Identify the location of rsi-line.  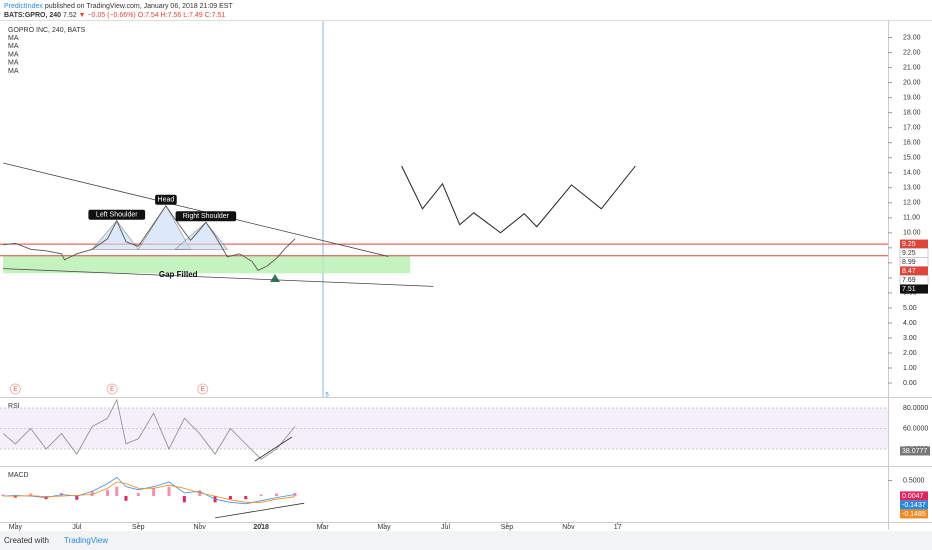
(149, 429).